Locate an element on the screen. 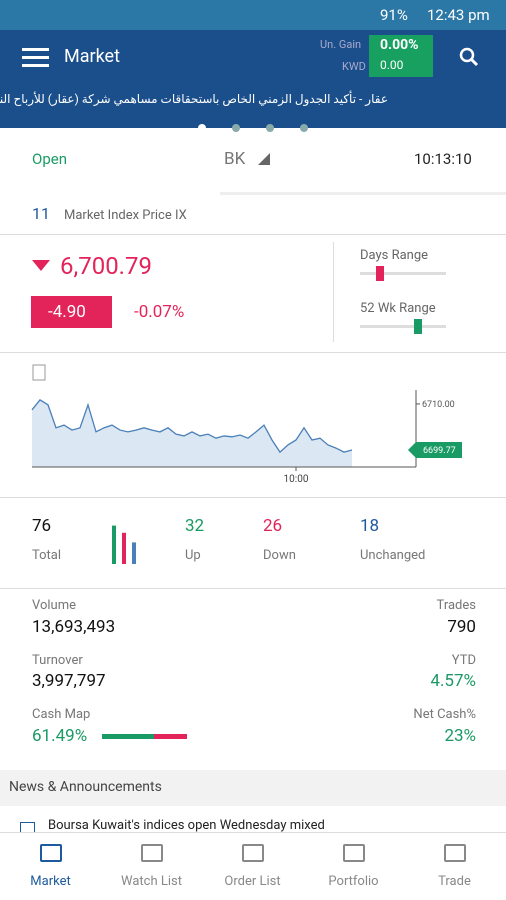 This screenshot has width=506, height=900. cash-map: 61.49% is located at coordinates (60, 736).